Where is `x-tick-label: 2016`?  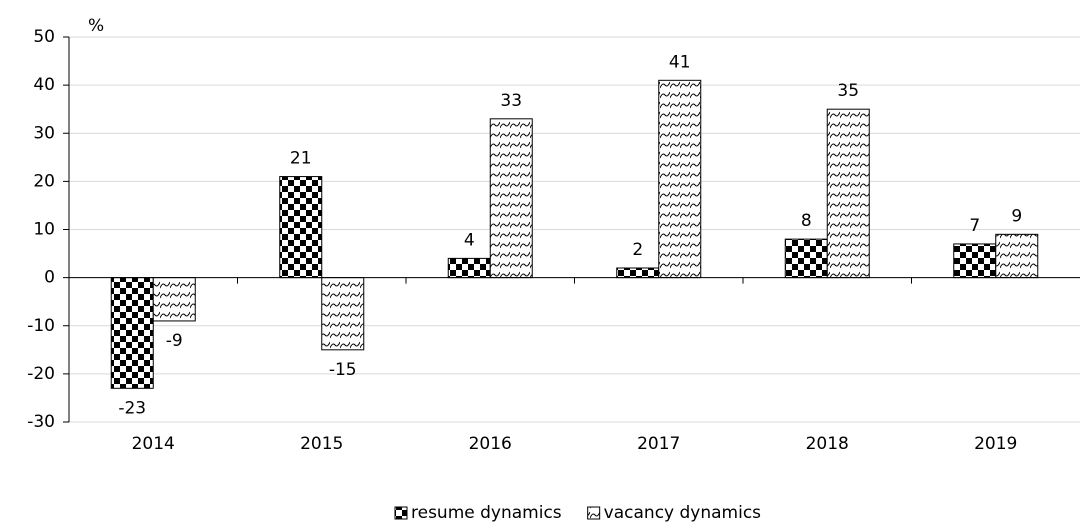 x-tick-label: 2016 is located at coordinates (490, 444).